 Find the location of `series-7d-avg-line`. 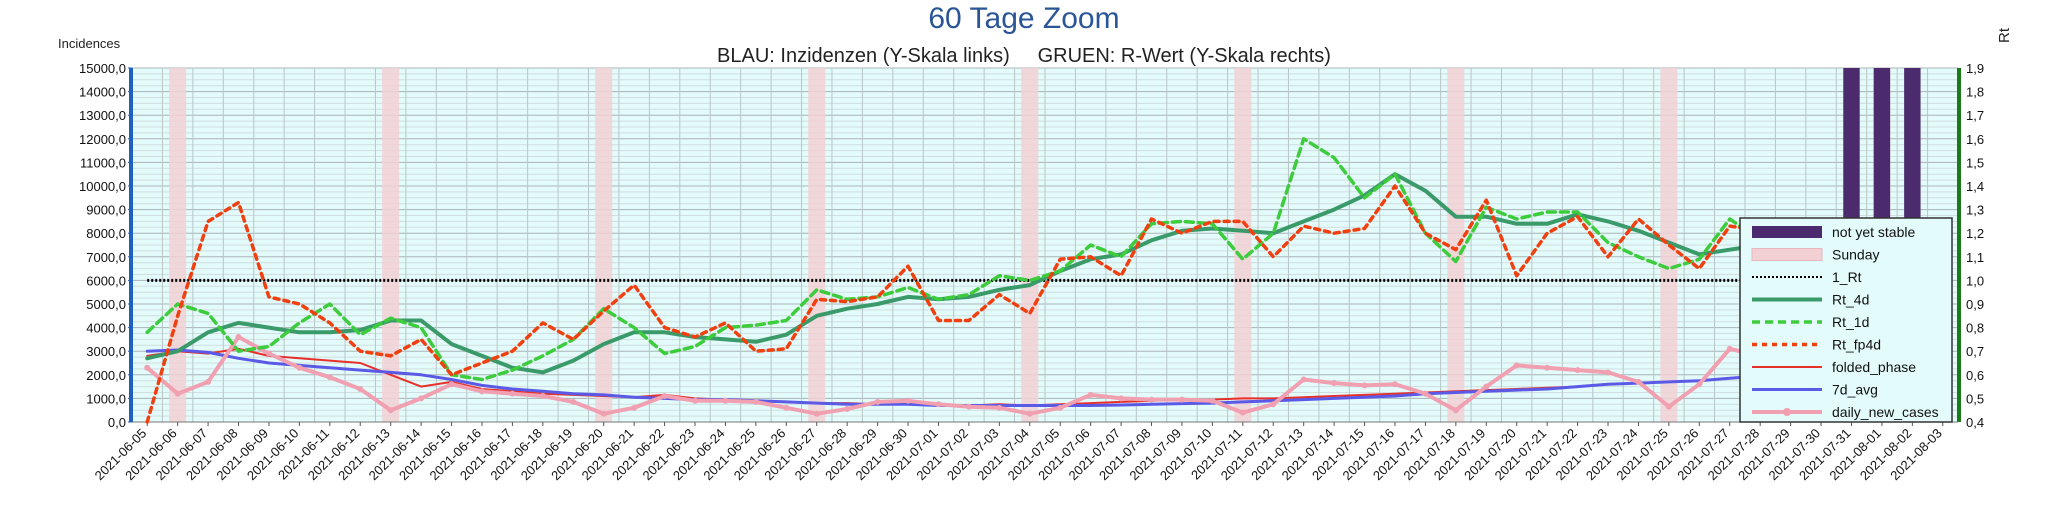

series-7d-avg-line is located at coordinates (1045, 377).